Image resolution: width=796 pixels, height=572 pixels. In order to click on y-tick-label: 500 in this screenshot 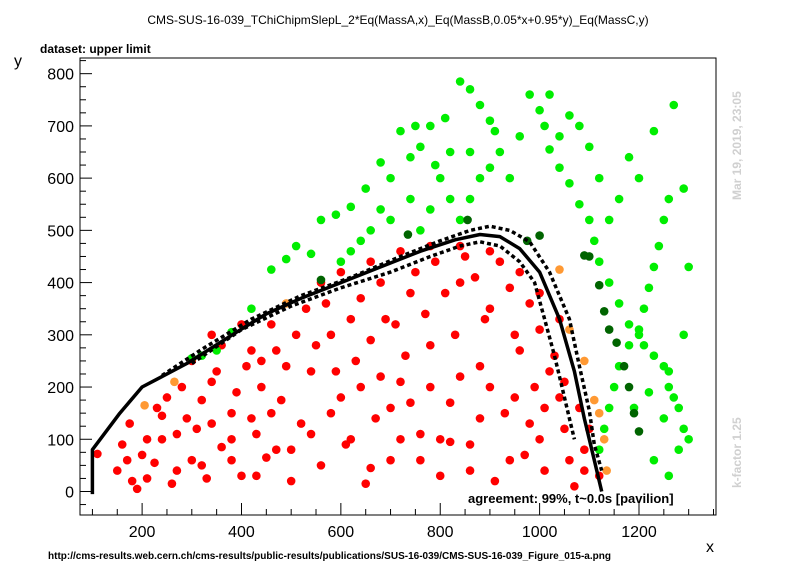, I will do `click(60, 231)`.